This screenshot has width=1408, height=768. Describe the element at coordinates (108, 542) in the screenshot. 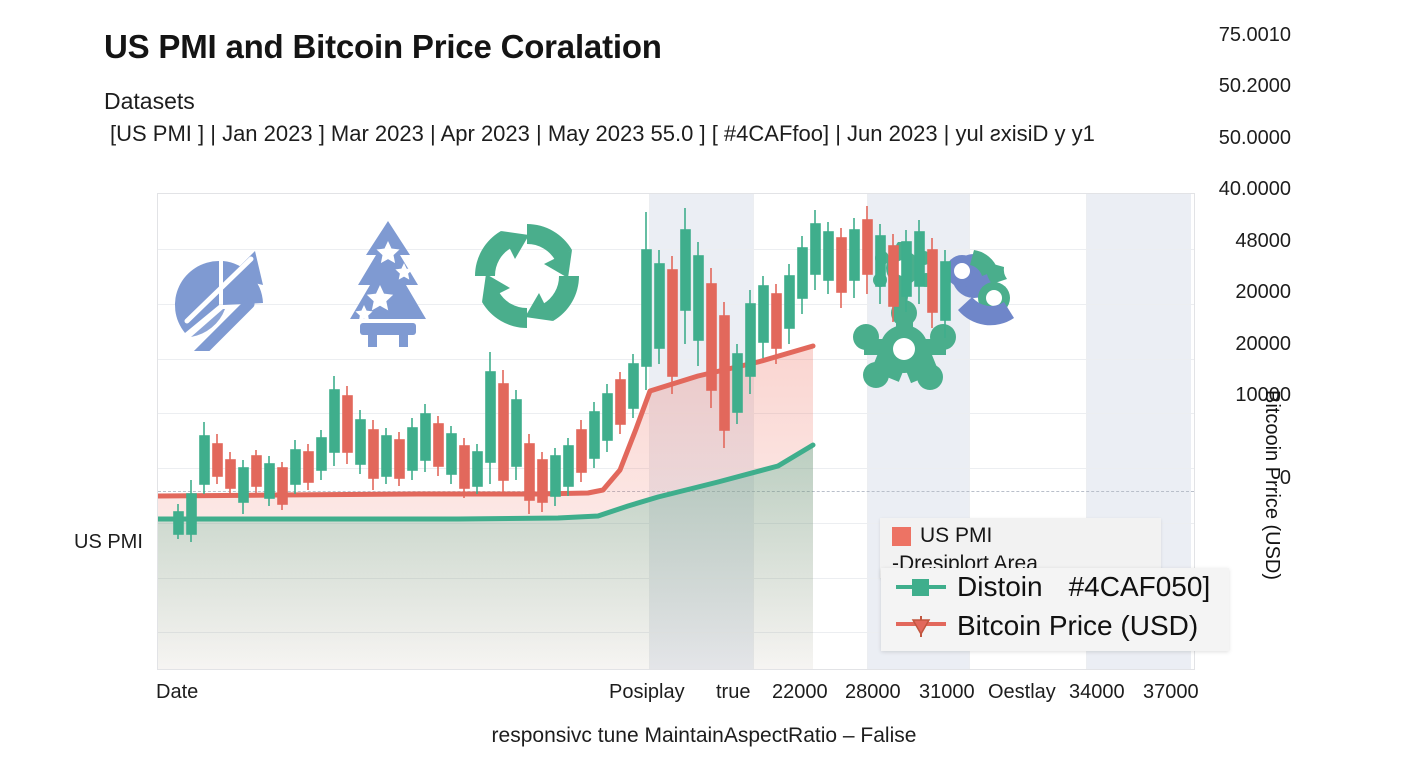

I see `left-axis-label: US PMI` at that location.